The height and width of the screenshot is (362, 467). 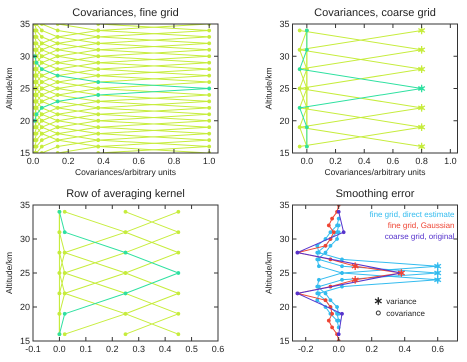 I want to click on x-tick-label: -0.2, so click(x=306, y=349).